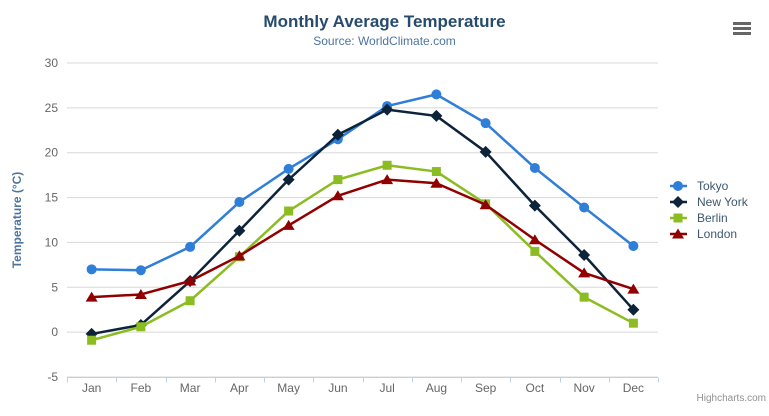  I want to click on legend-label: London, so click(717, 234).